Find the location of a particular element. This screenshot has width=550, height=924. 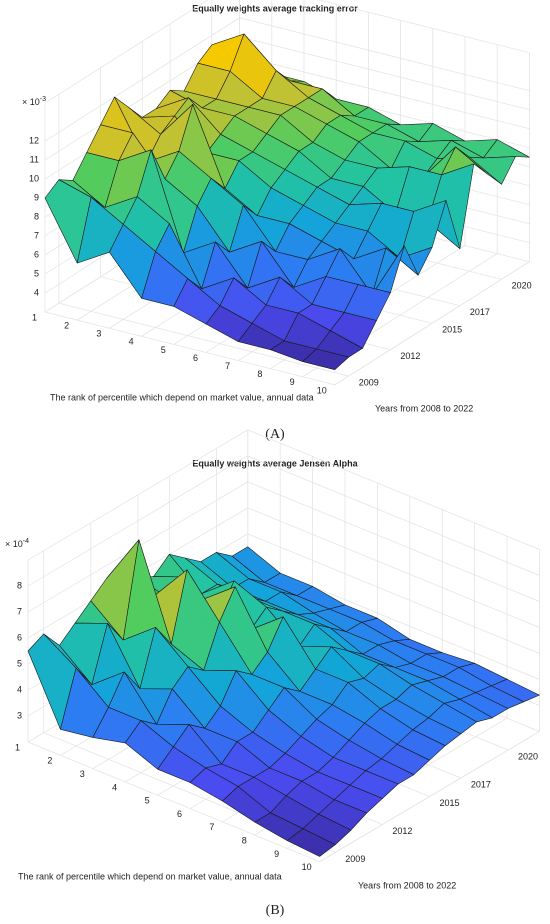

z-tick-label: 12 is located at coordinates (34, 140).